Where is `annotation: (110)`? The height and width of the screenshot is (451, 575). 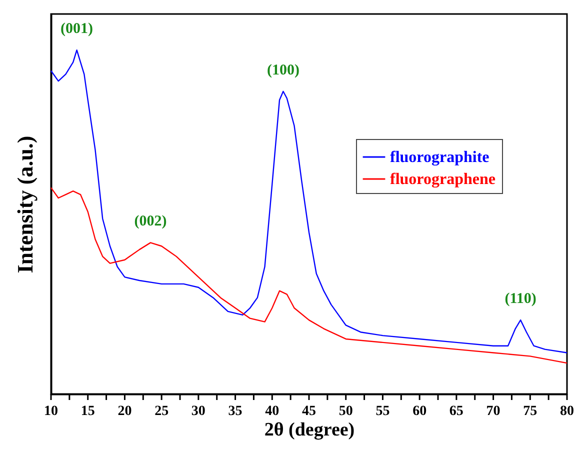
annotation: (110) is located at coordinates (520, 299).